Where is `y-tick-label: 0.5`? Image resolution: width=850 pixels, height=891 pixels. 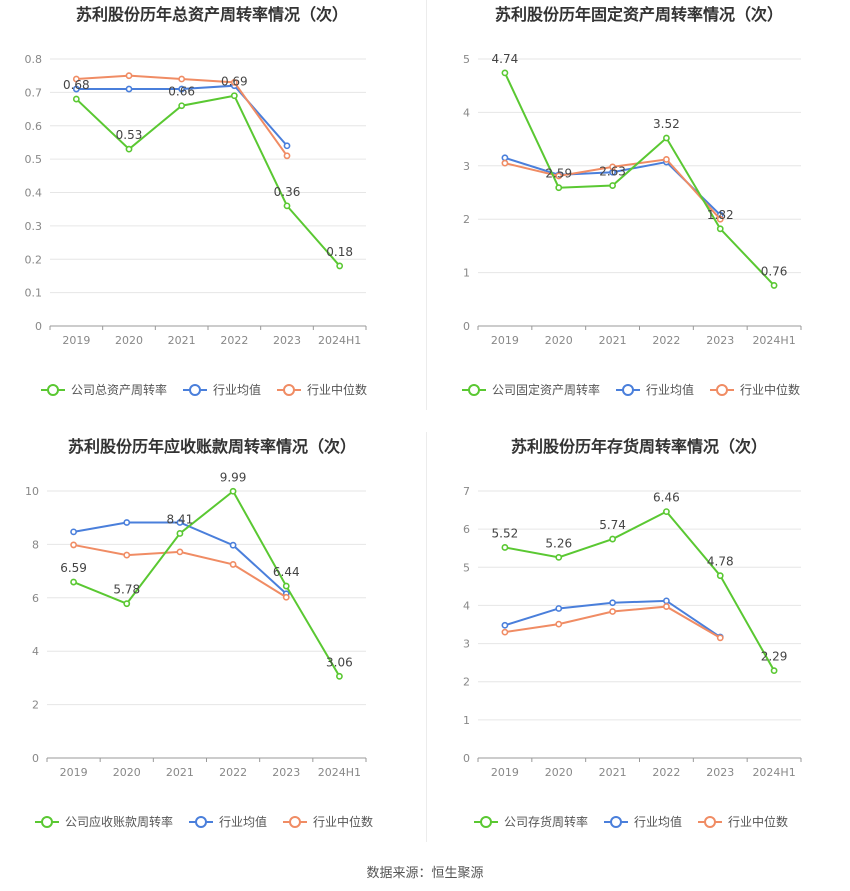 y-tick-label: 0.5 is located at coordinates (34, 159).